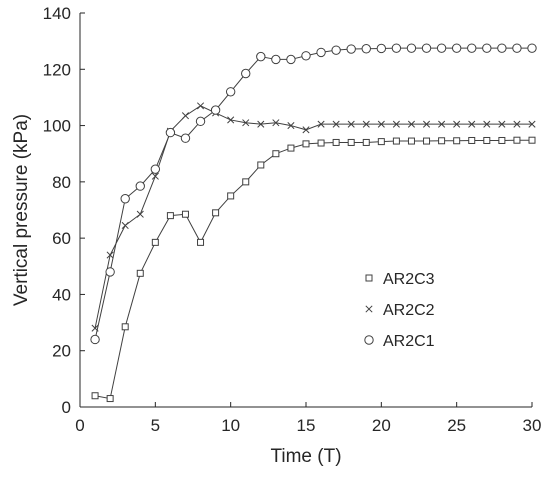 The width and height of the screenshot is (550, 478). I want to click on x-tick-label: 5, so click(155, 425).